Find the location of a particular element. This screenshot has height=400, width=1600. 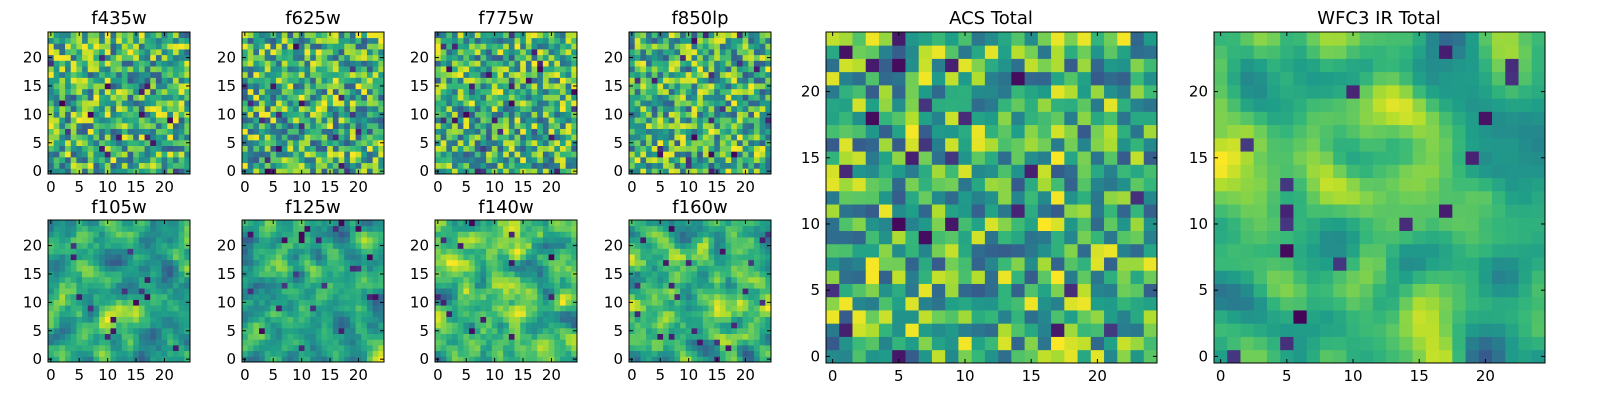

y-tick-label: 5 is located at coordinates (424, 143).